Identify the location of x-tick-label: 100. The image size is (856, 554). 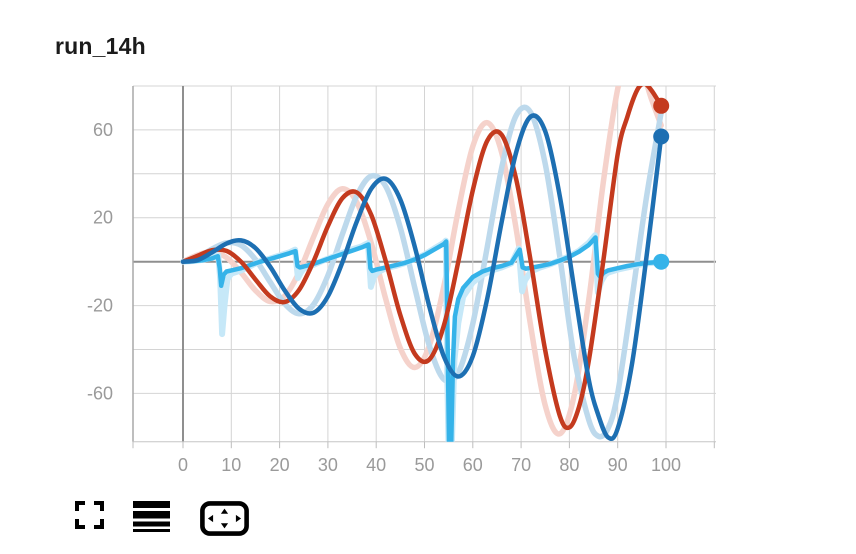
(666, 465).